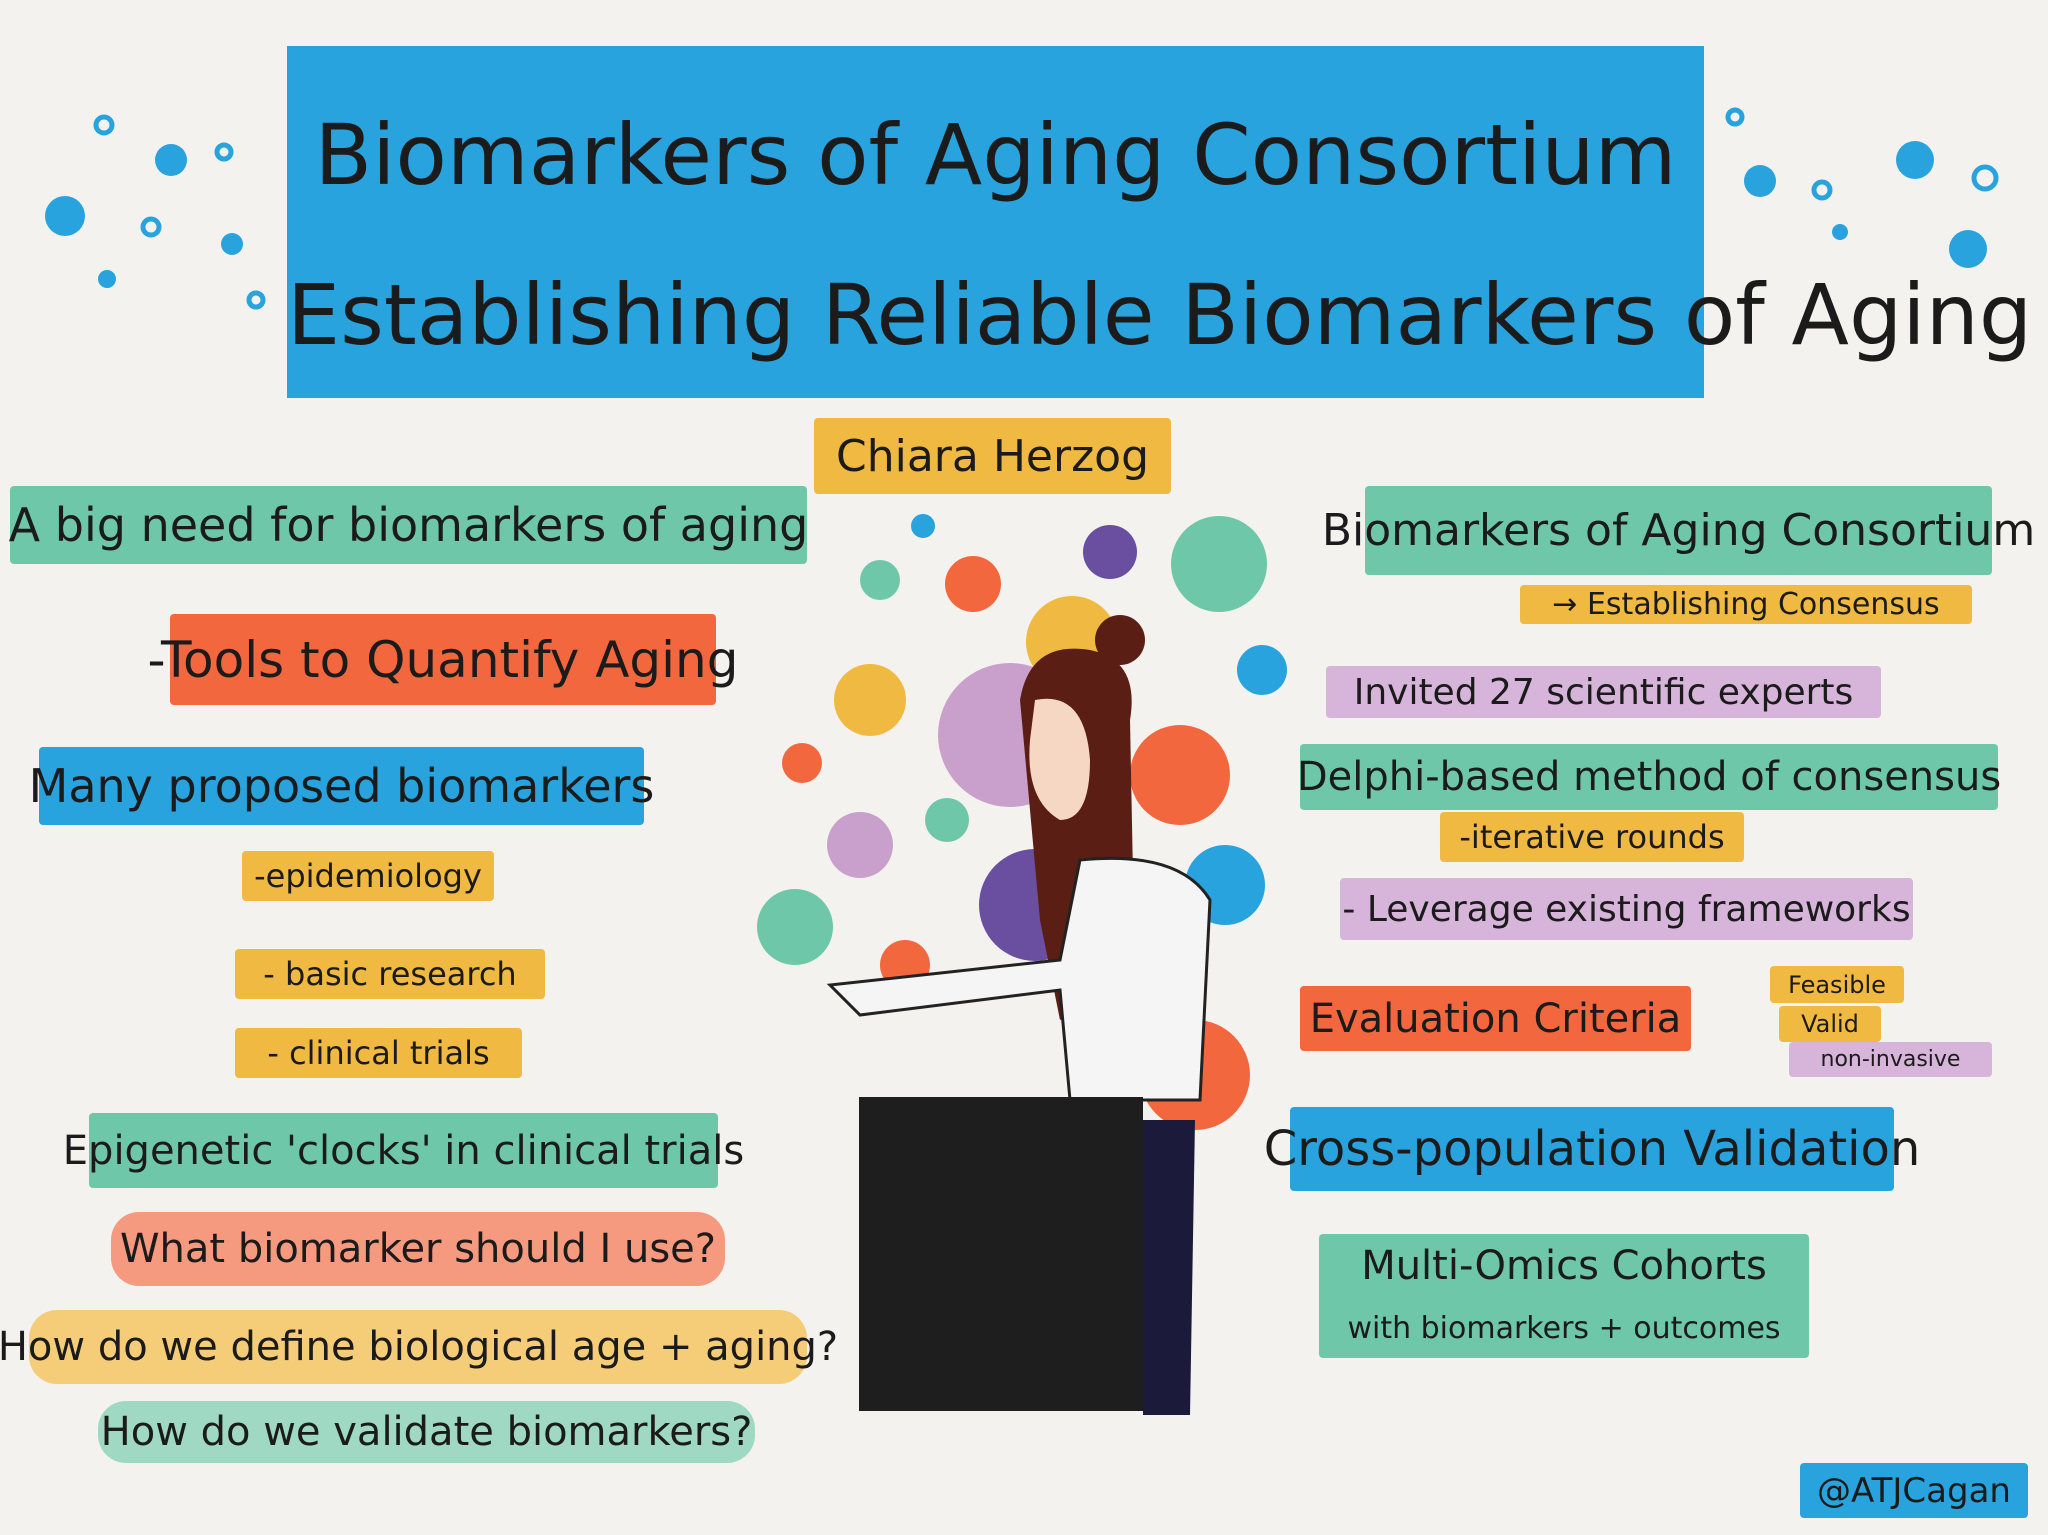  I want to click on note: - basic research, so click(390, 974).